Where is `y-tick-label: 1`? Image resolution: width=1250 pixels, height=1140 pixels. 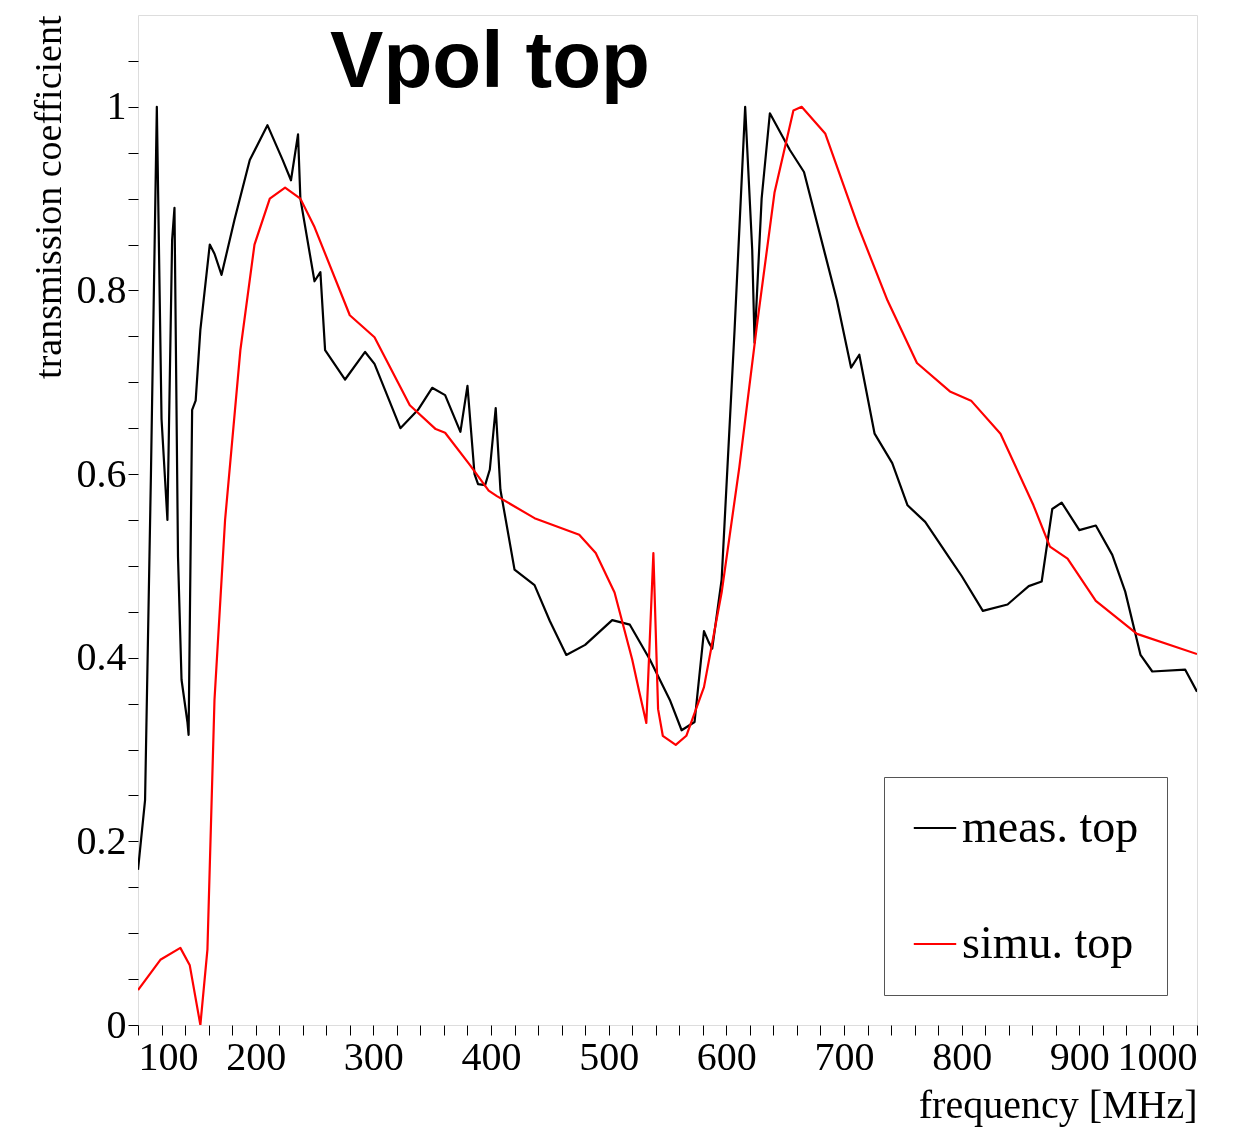 y-tick-label: 1 is located at coordinates (116, 106).